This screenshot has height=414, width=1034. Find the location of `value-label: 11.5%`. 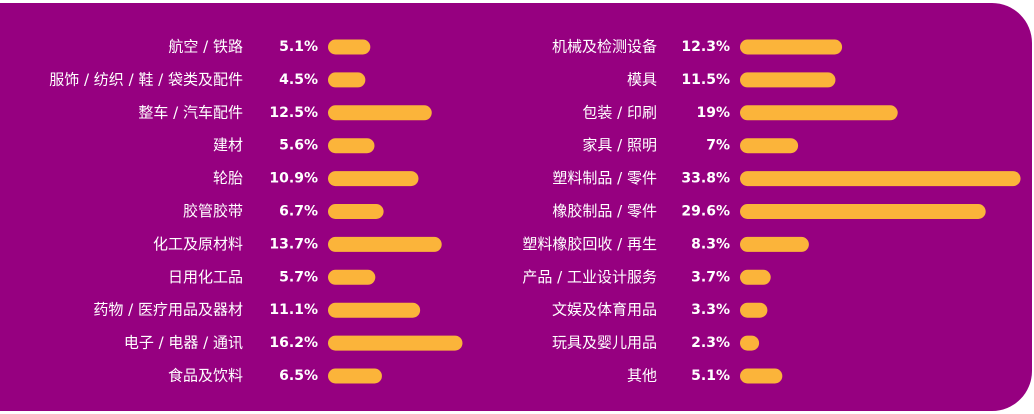

value-label: 11.5% is located at coordinates (705, 80).